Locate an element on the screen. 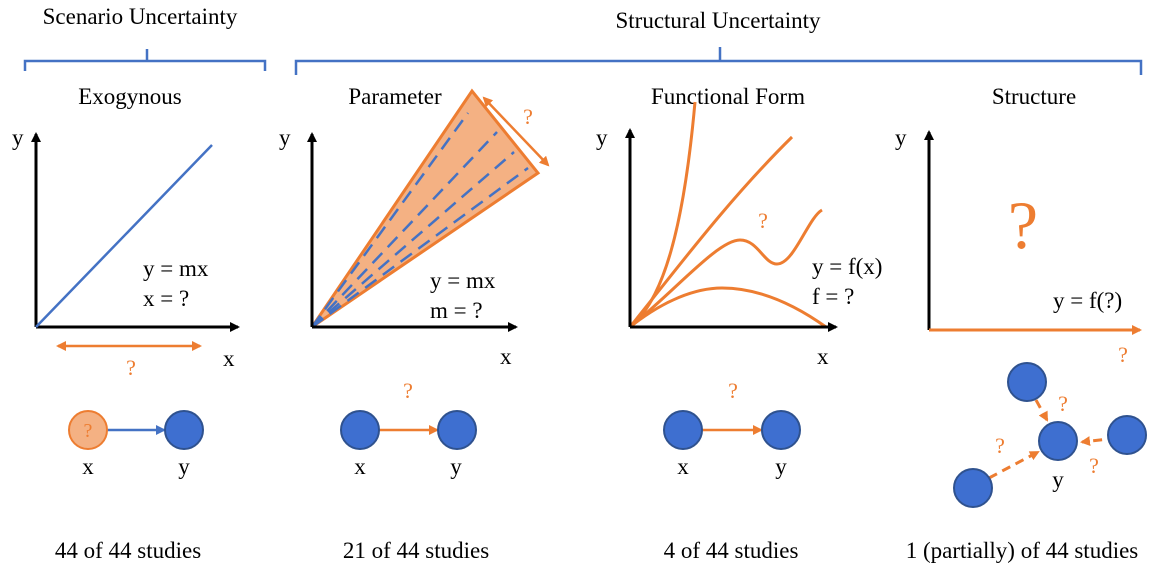 This screenshot has width=1169, height=566. edge-question-top: ? is located at coordinates (1063, 403).